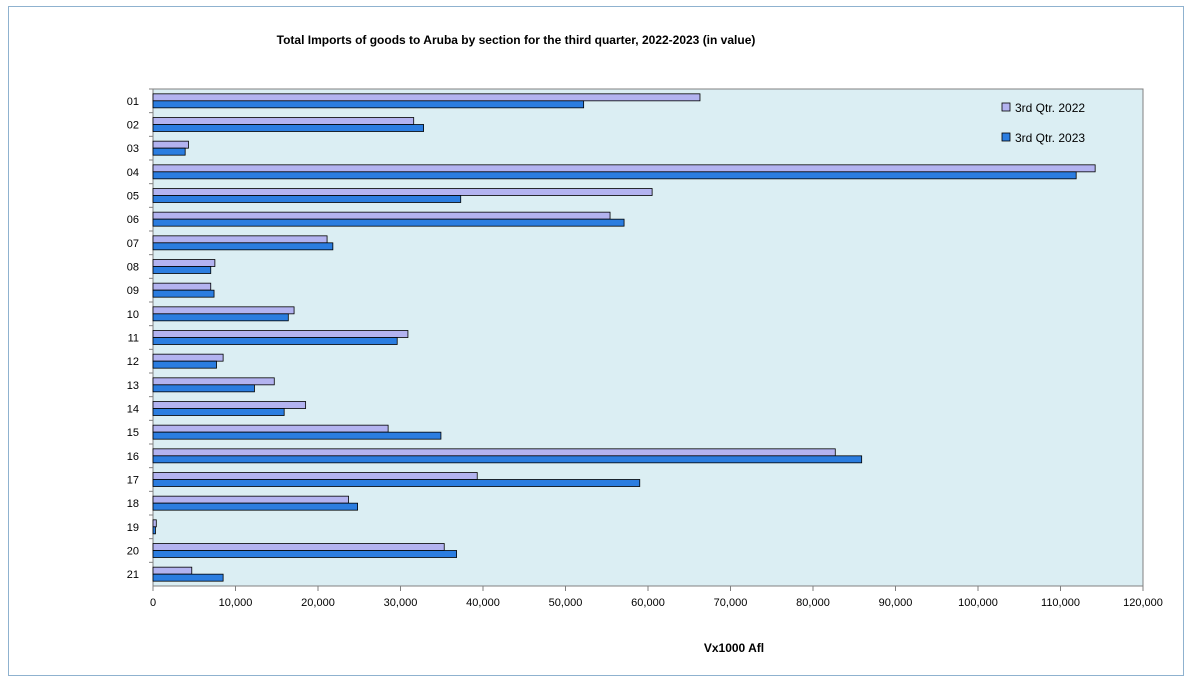 The height and width of the screenshot is (680, 1192). What do you see at coordinates (133, 481) in the screenshot?
I see `y-tick-label: 17` at bounding box center [133, 481].